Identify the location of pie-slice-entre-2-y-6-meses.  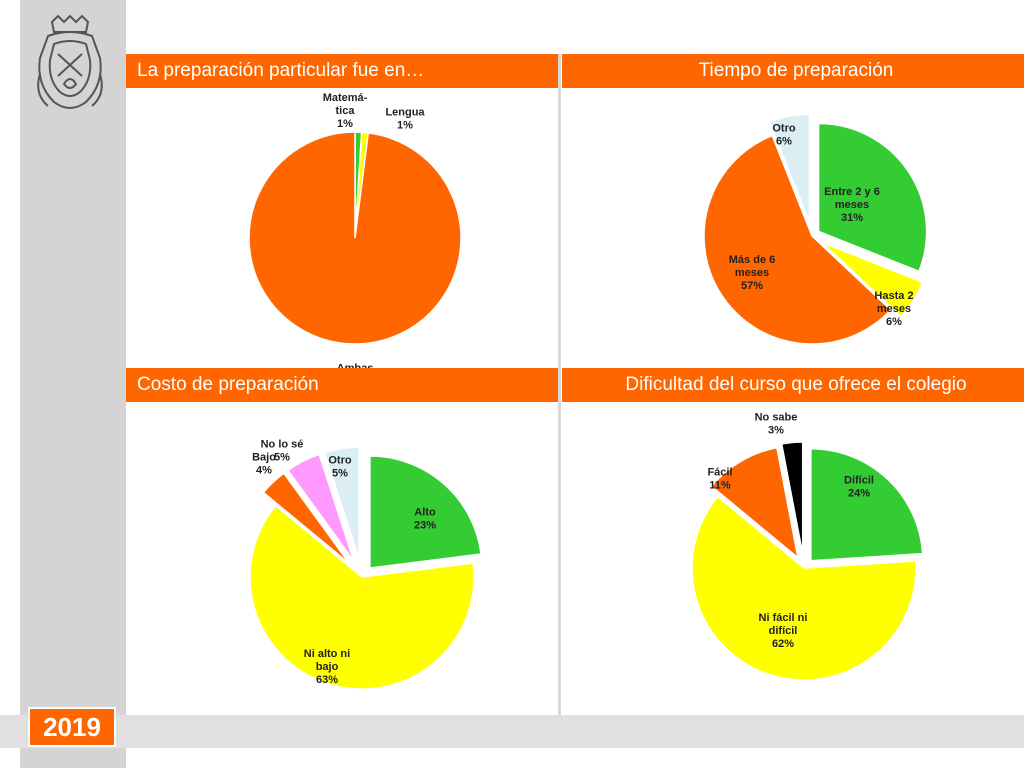
(872, 197).